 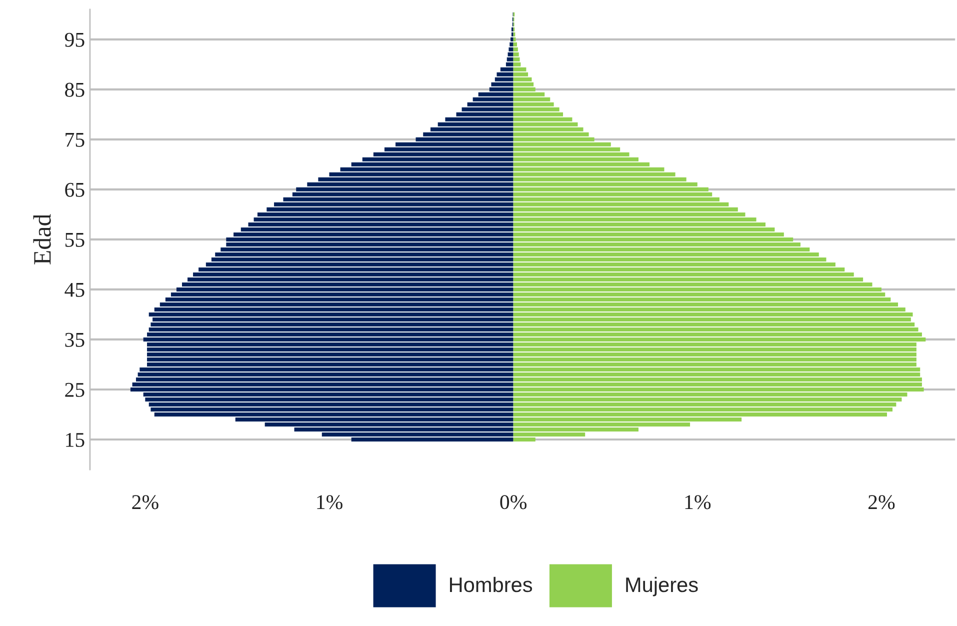 I want to click on x-tick-label: 0%, so click(x=513, y=502).